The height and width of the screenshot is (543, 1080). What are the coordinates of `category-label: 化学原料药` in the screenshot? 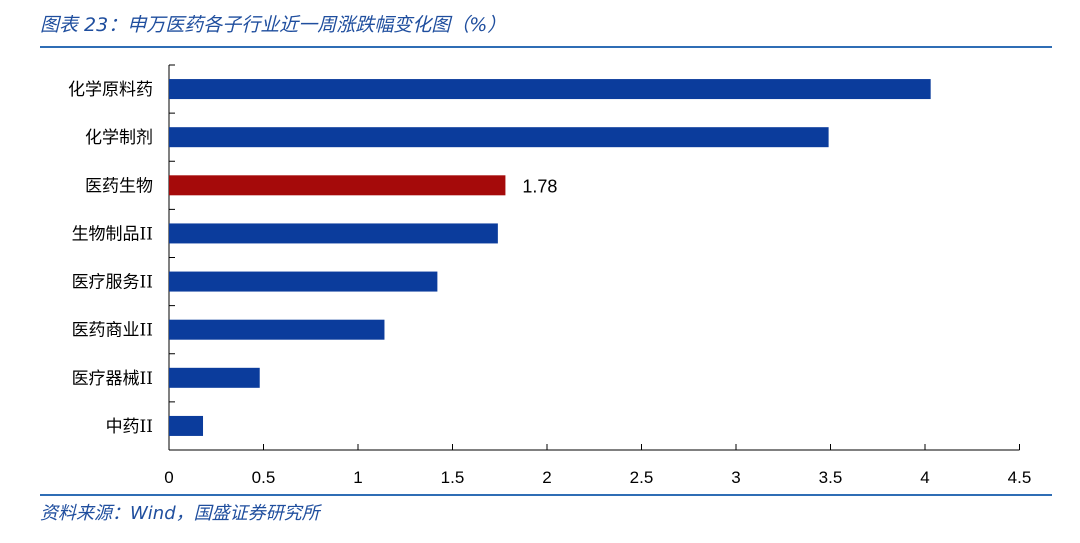 It's located at (110, 90).